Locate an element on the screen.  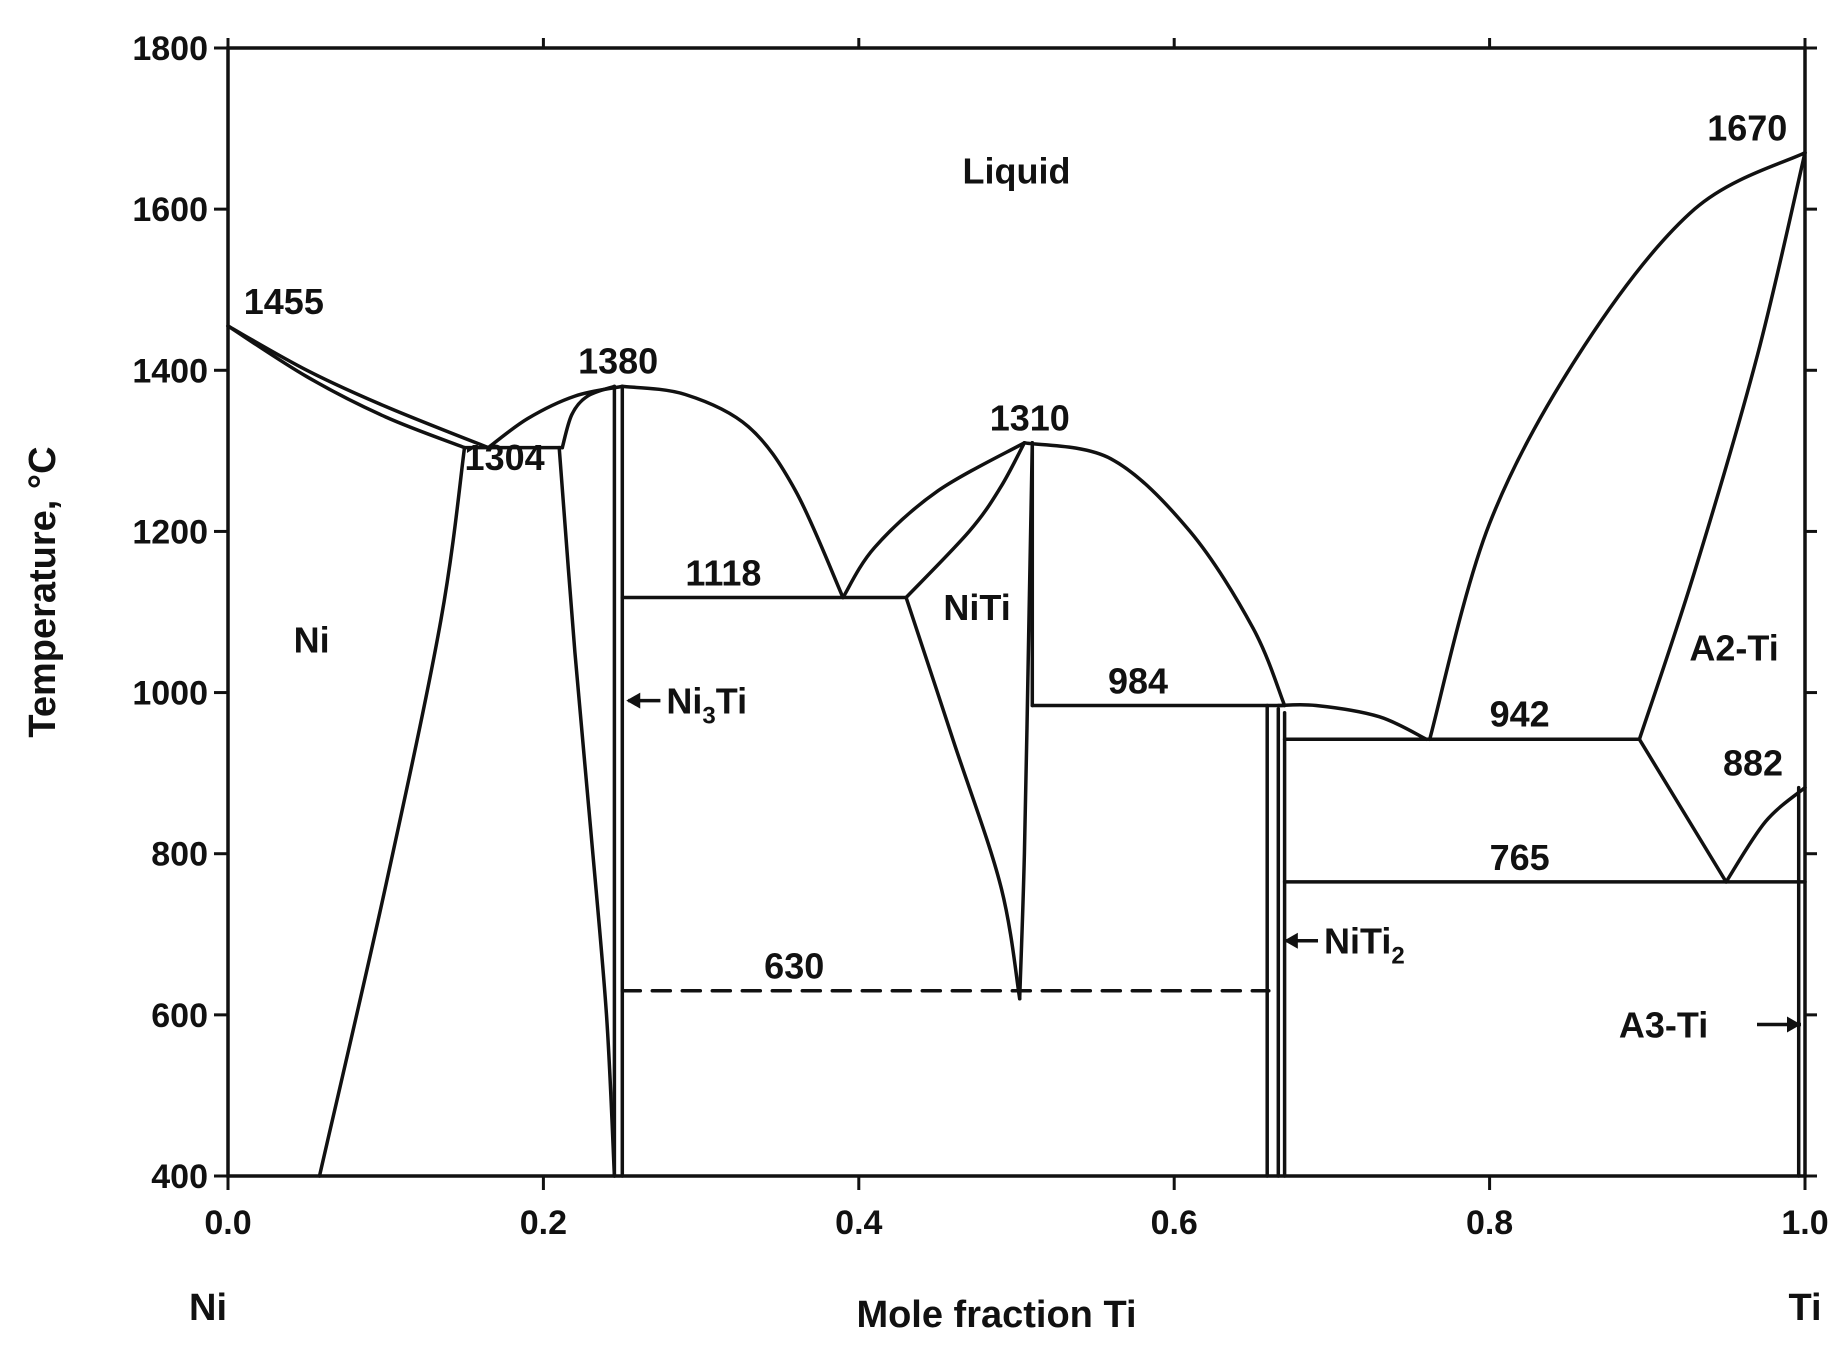
phase-label: A2-Ti is located at coordinates (1733, 647).